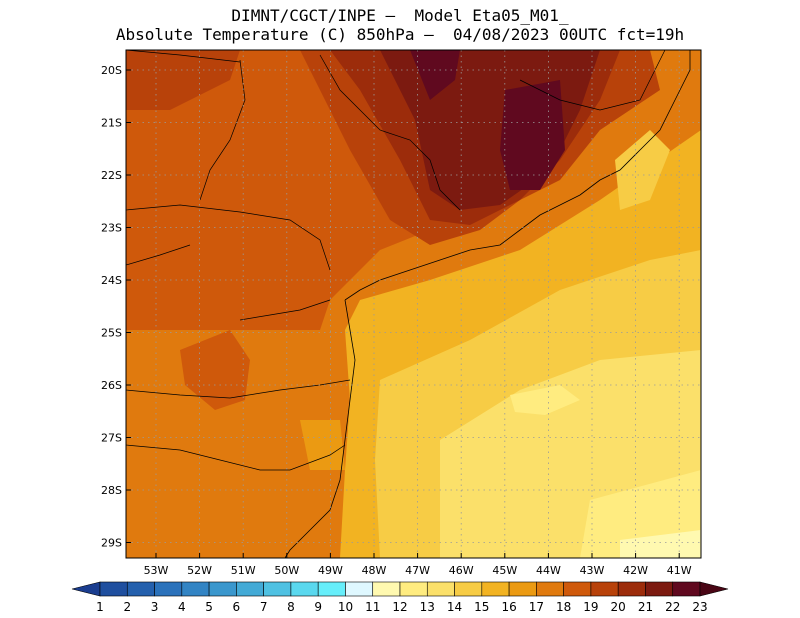  What do you see at coordinates (111, 490) in the screenshot?
I see `lat-tick-label: 28S` at bounding box center [111, 490].